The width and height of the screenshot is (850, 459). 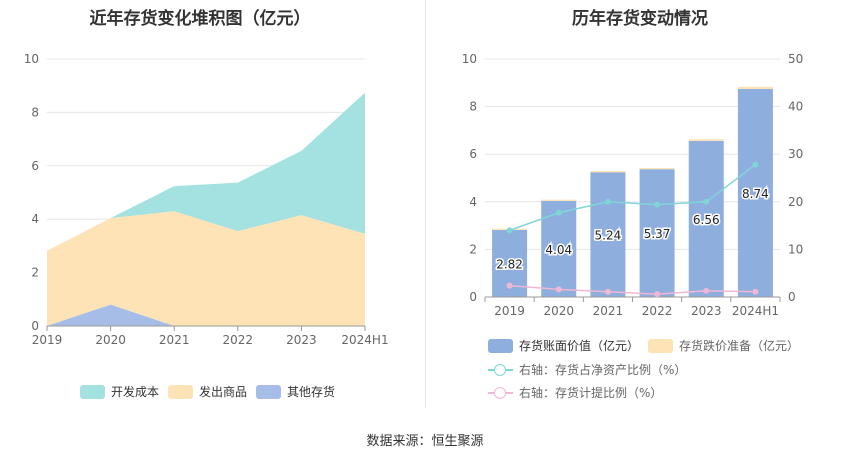 What do you see at coordinates (603, 370) in the screenshot?
I see `legend-label: 右轴：存货占净资产比例（%）` at bounding box center [603, 370].